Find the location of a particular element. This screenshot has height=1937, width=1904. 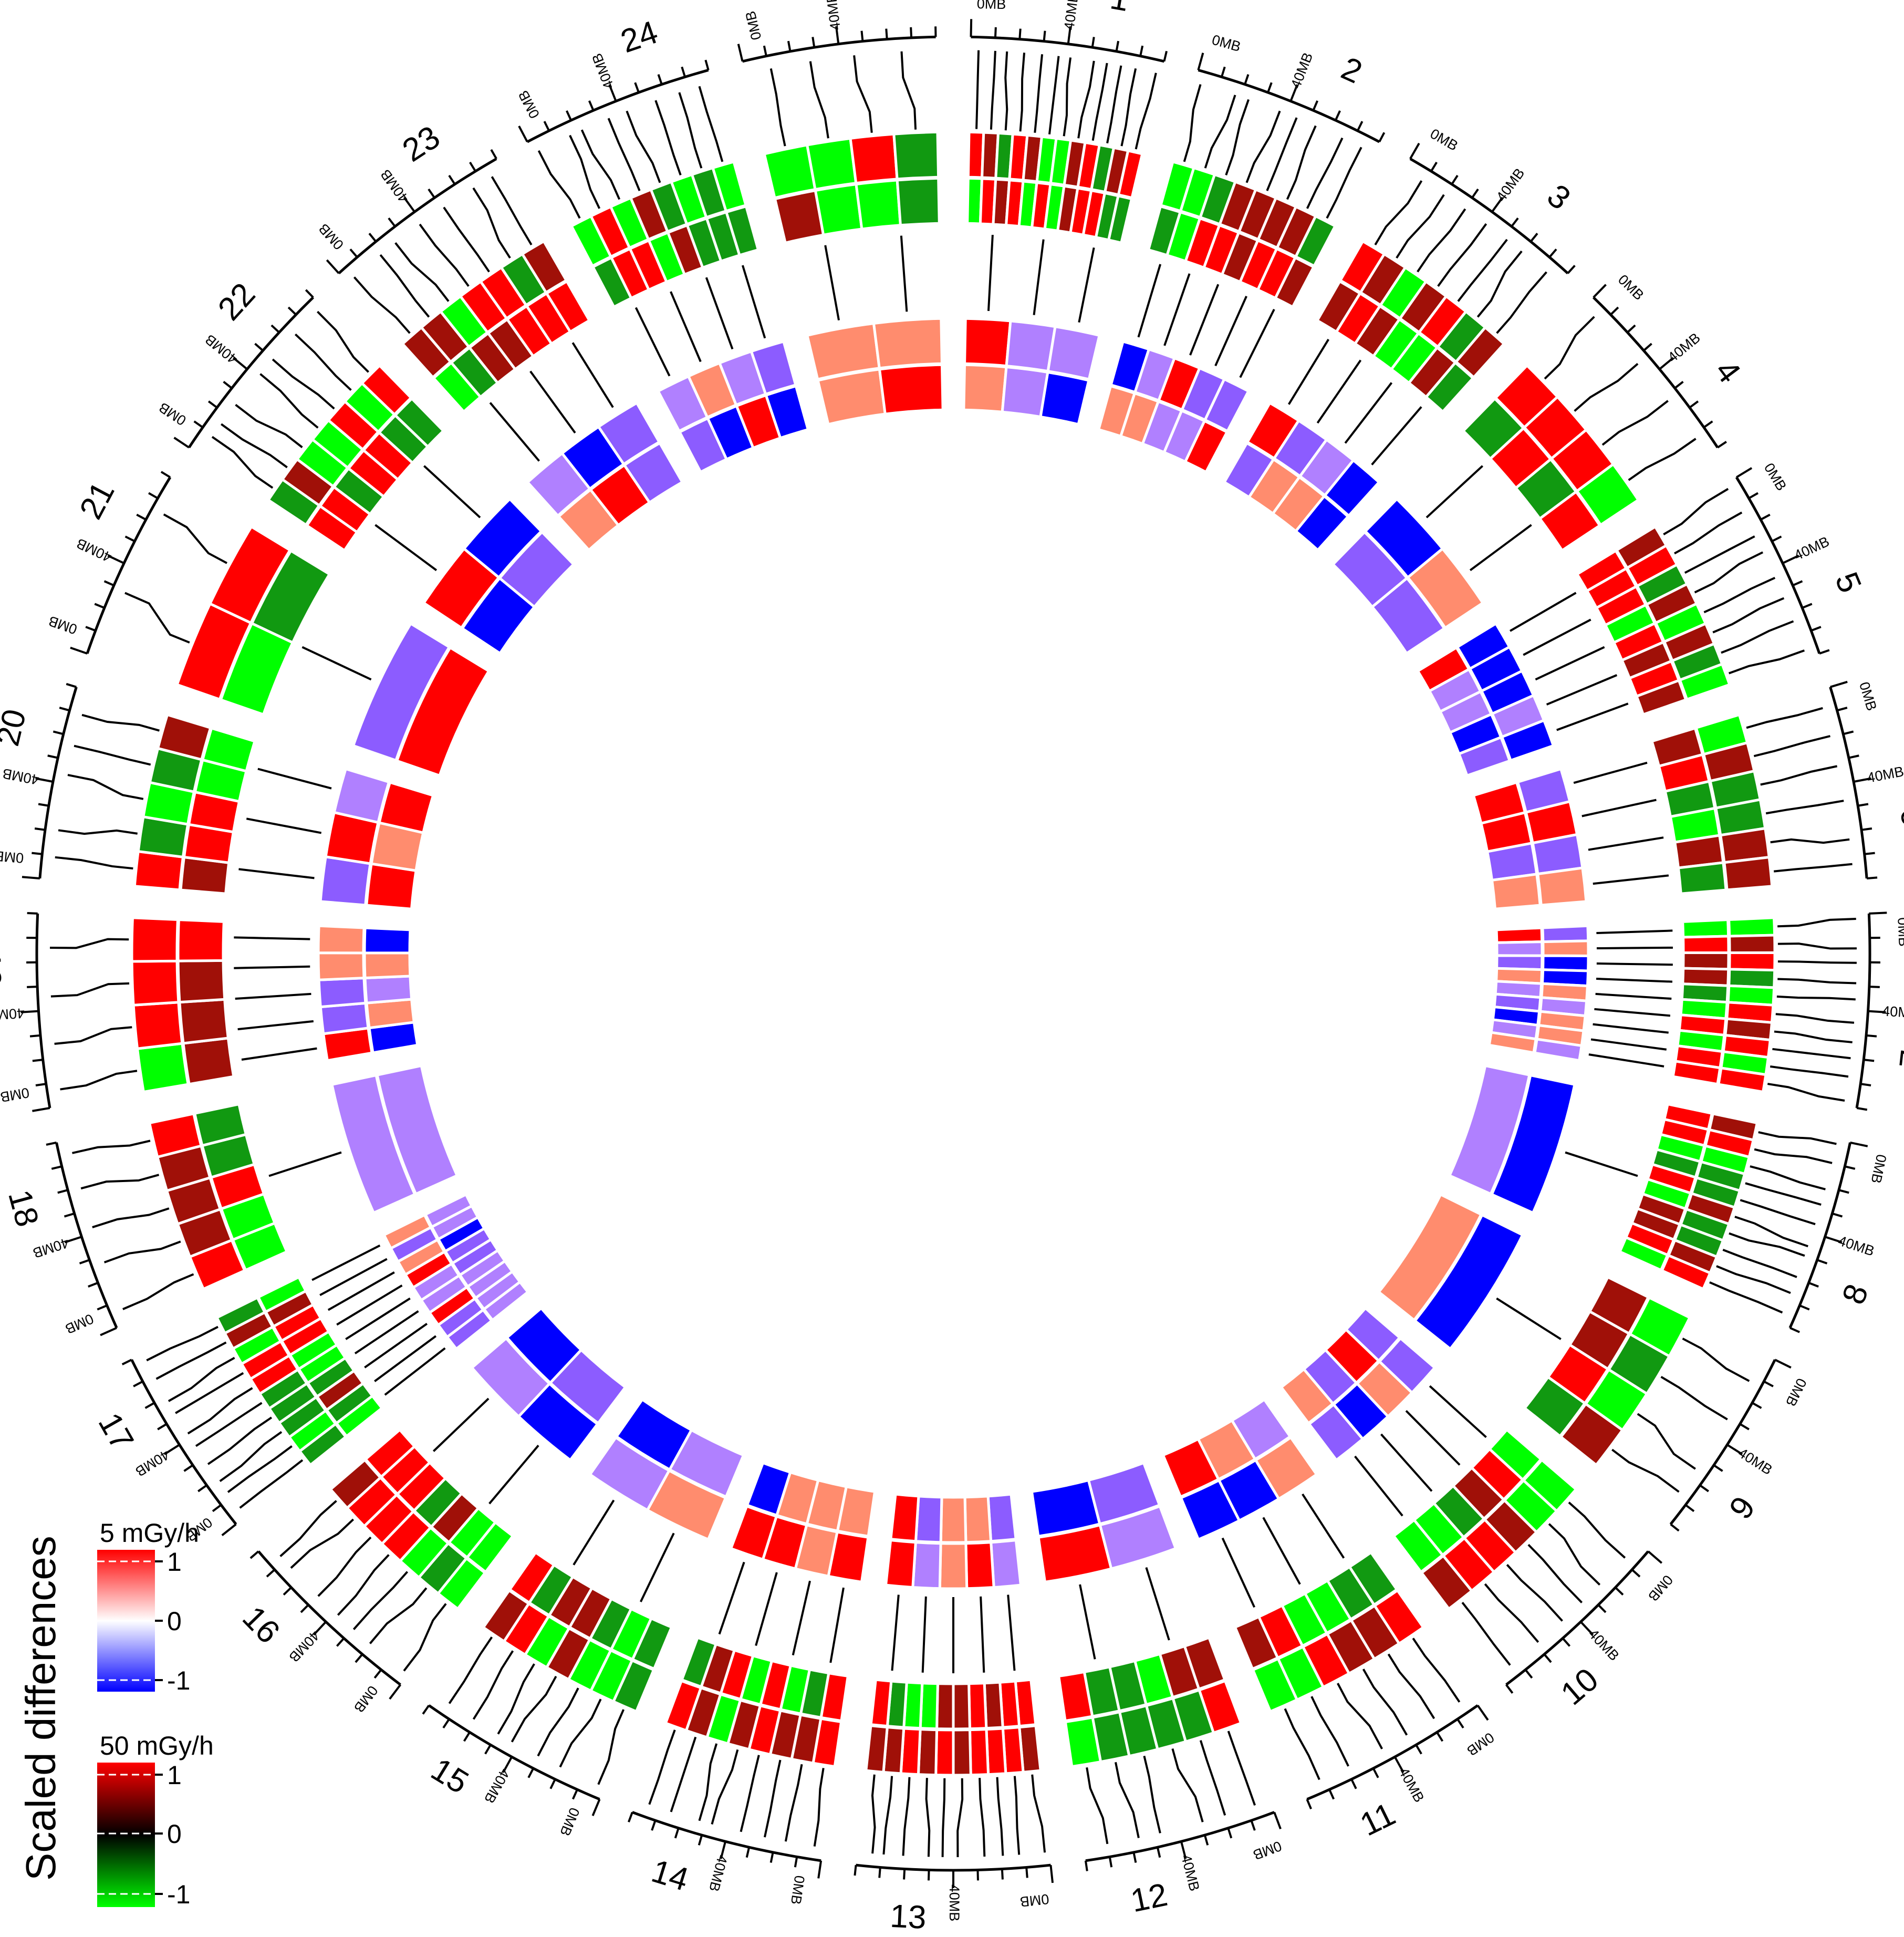

chromosome-number-19: 19 is located at coordinates (3, 968).